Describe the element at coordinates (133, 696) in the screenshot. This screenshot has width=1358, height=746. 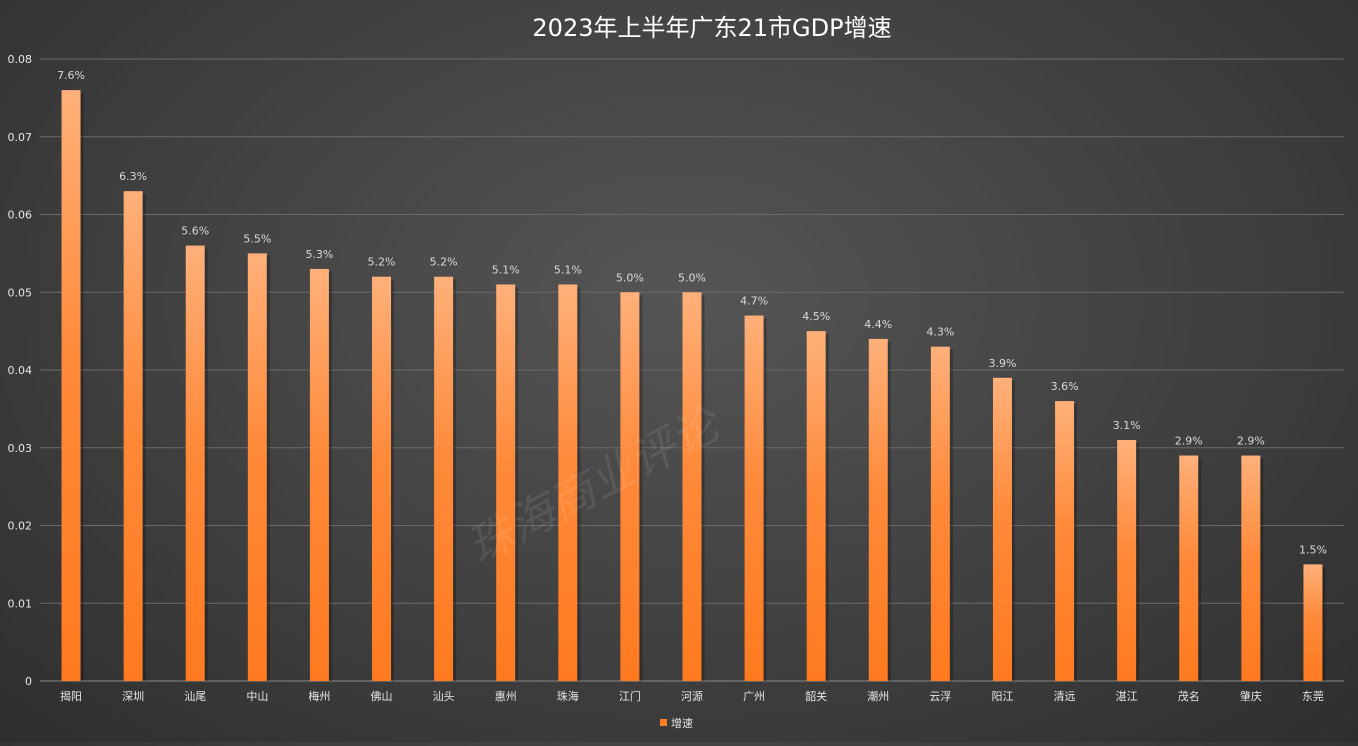
I see `x-tick-label: 深圳` at that location.